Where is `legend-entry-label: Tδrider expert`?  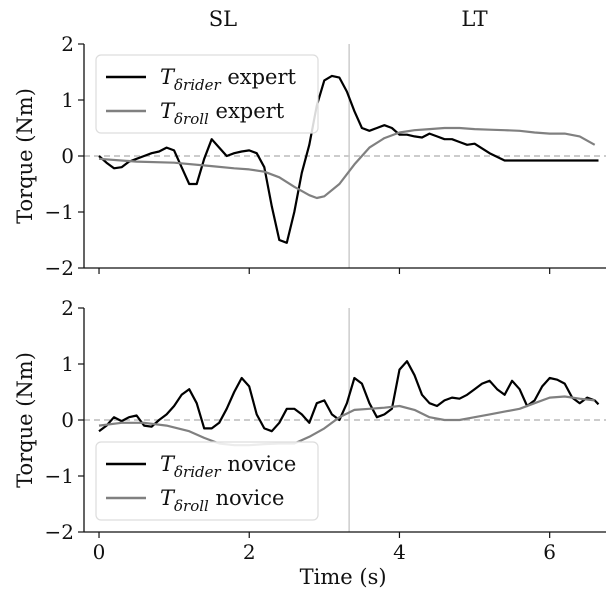
legend-entry-label: Tδrider expert is located at coordinates (228, 79).